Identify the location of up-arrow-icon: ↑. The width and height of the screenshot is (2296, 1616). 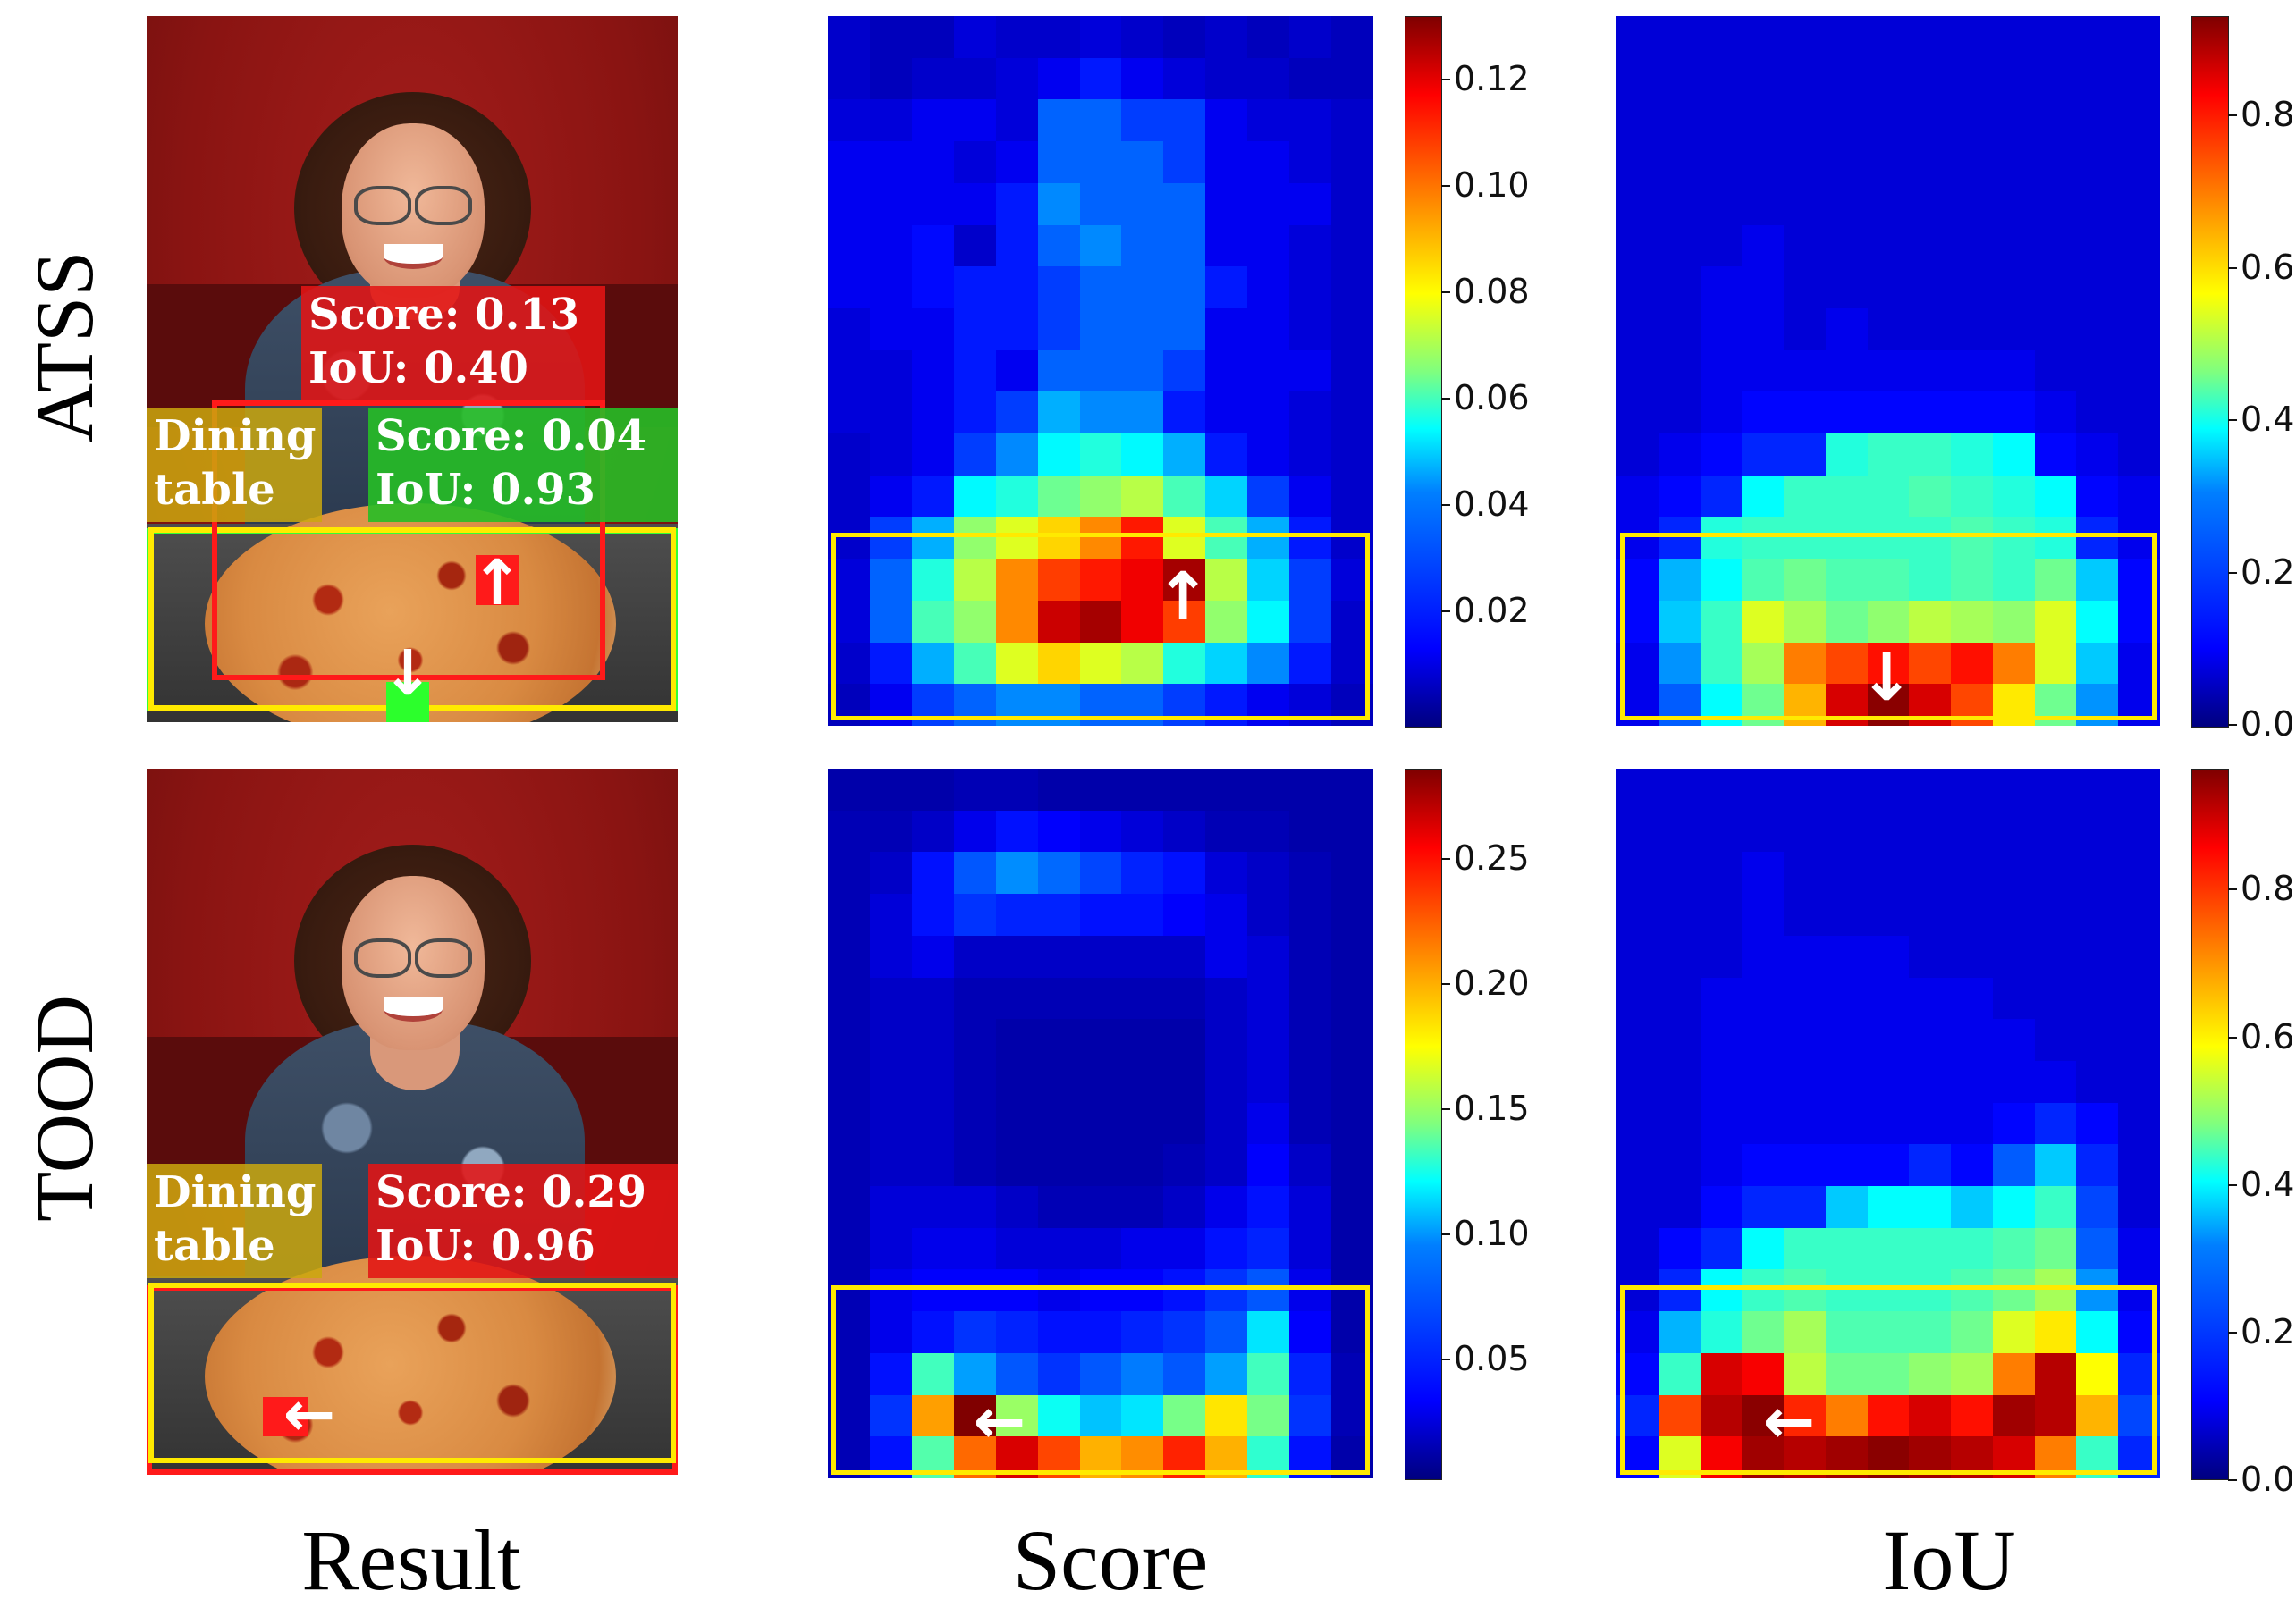
(1182, 597).